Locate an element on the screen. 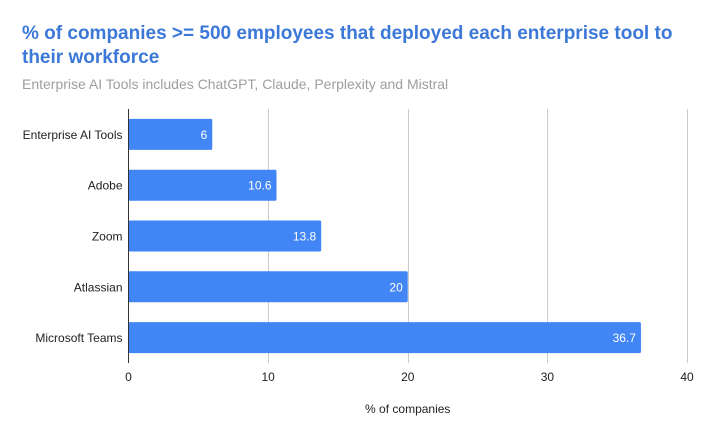 Image resolution: width=709 pixels, height=438 pixels. category-label: Enterprise AI Tools is located at coordinates (73, 135).